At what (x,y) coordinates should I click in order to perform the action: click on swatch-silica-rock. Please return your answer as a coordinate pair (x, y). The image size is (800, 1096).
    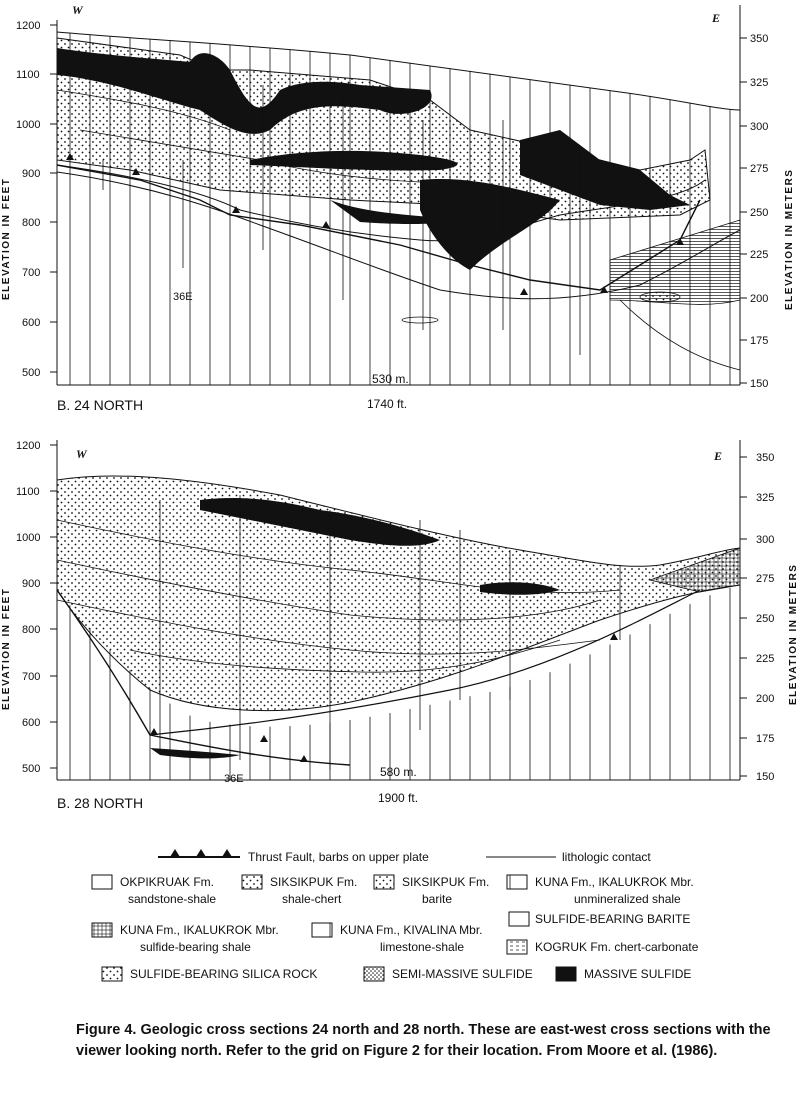
    Looking at the image, I should click on (112, 974).